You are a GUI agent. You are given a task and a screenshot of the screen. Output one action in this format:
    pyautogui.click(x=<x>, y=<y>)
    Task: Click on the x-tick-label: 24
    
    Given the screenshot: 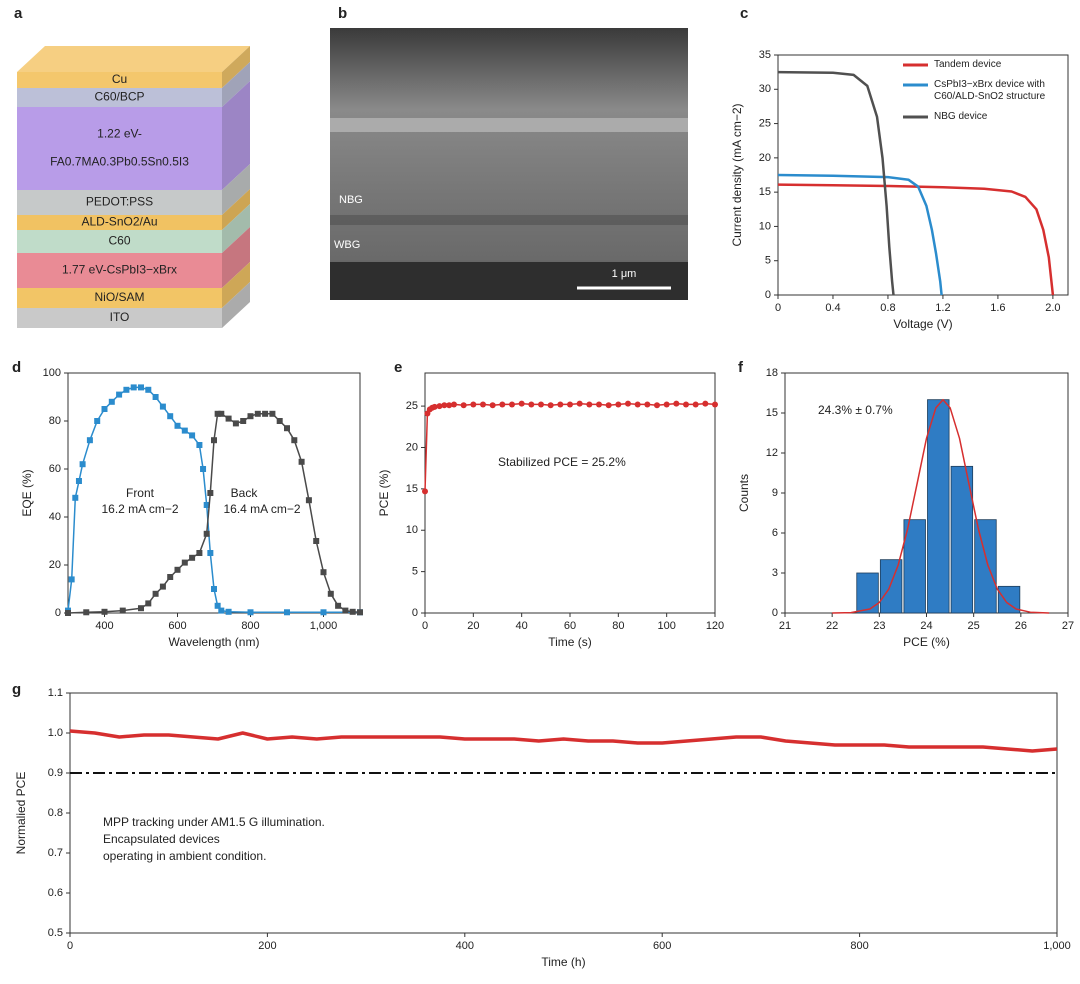 What is the action you would take?
    pyautogui.click(x=926, y=626)
    